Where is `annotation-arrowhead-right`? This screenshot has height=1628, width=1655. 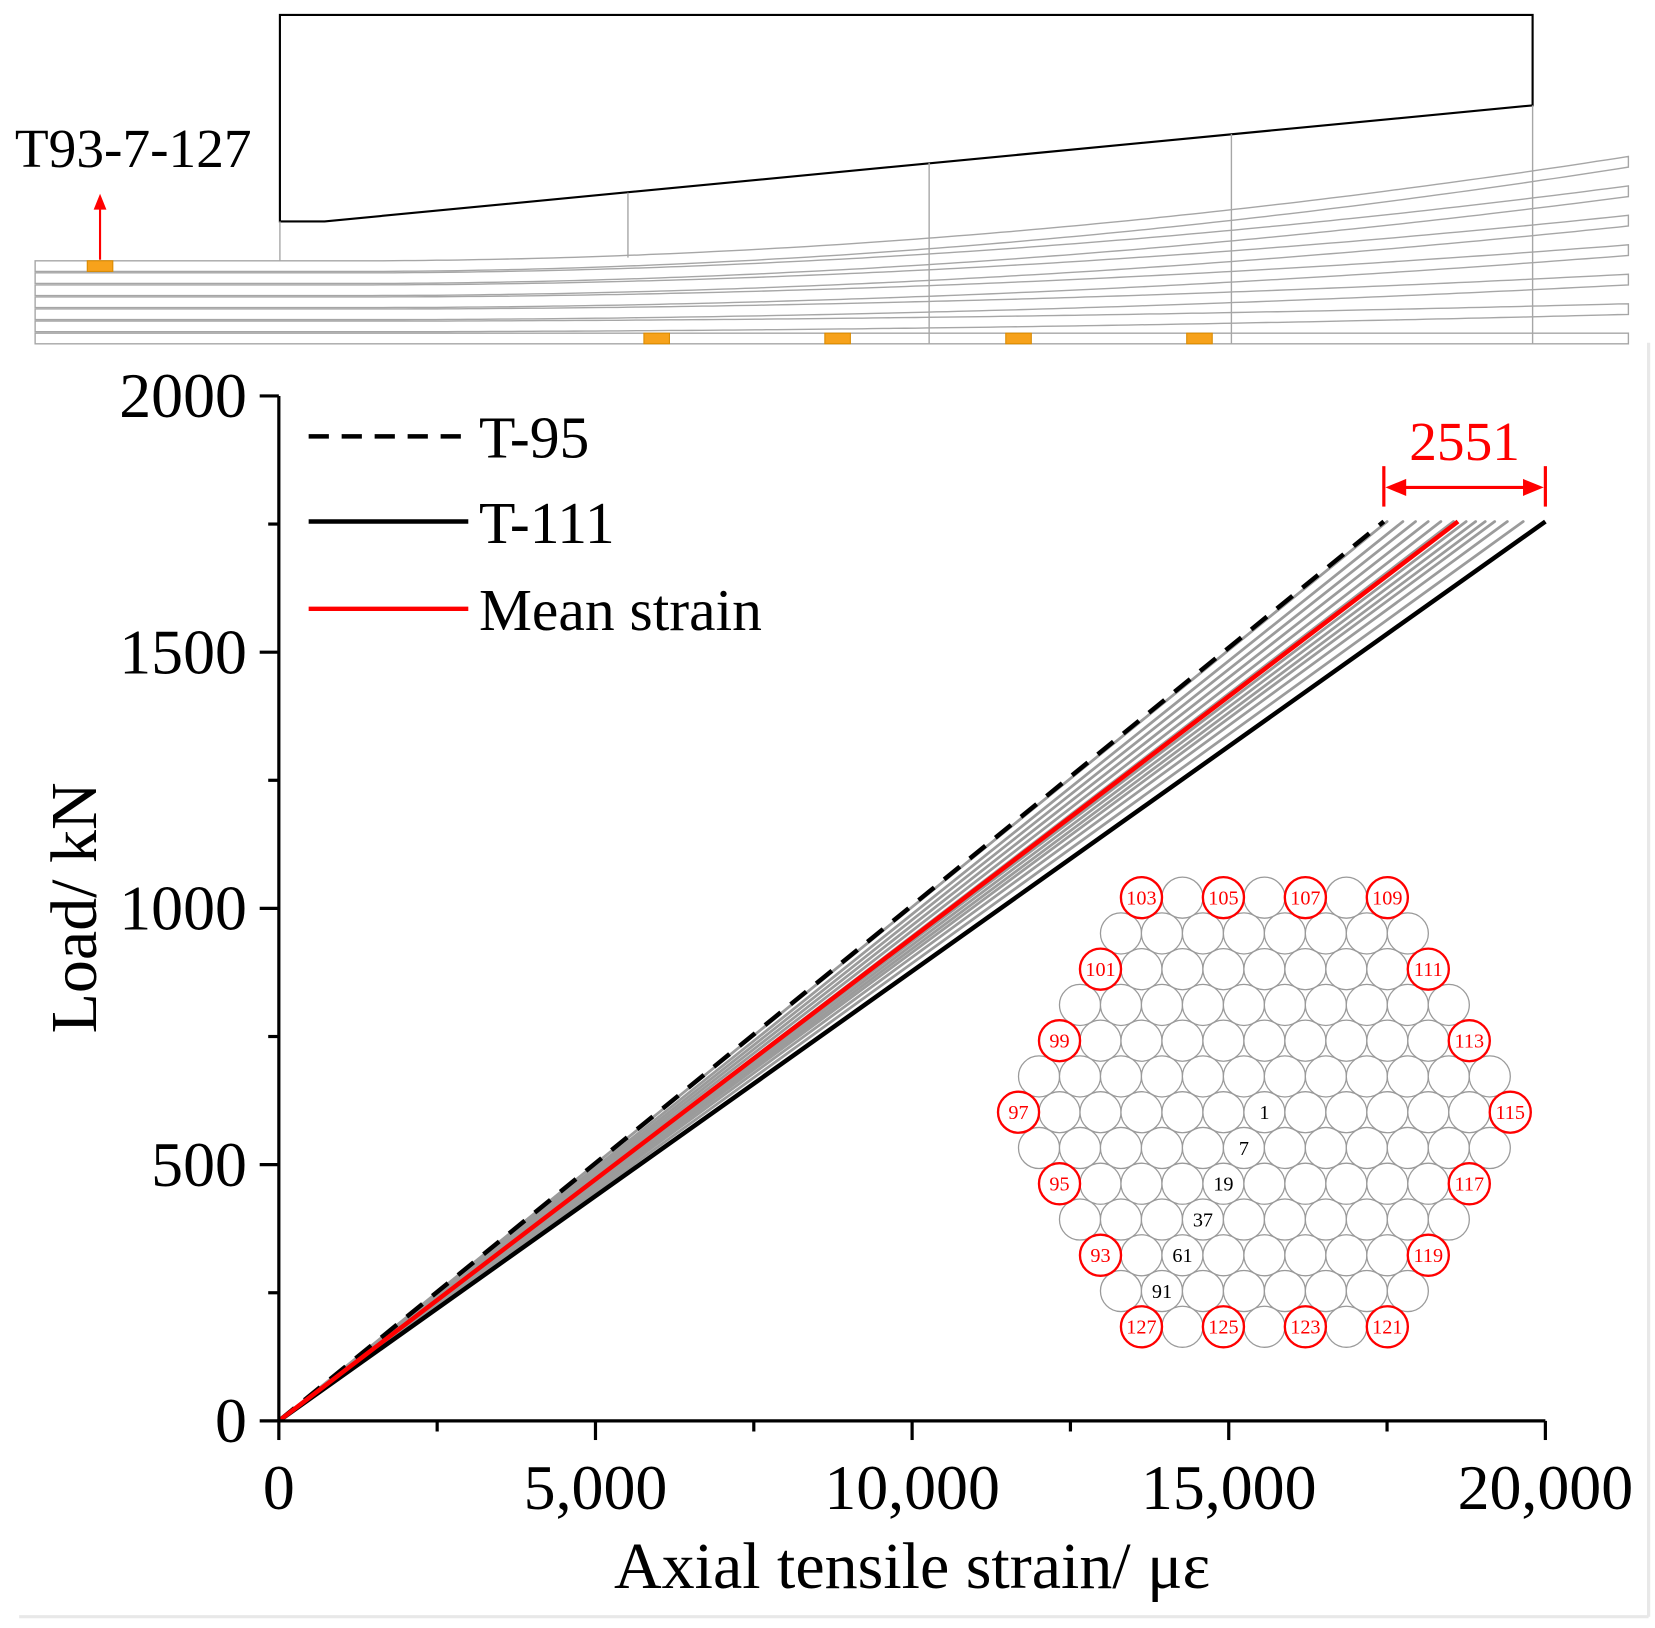 annotation-arrowhead-right is located at coordinates (1533, 487).